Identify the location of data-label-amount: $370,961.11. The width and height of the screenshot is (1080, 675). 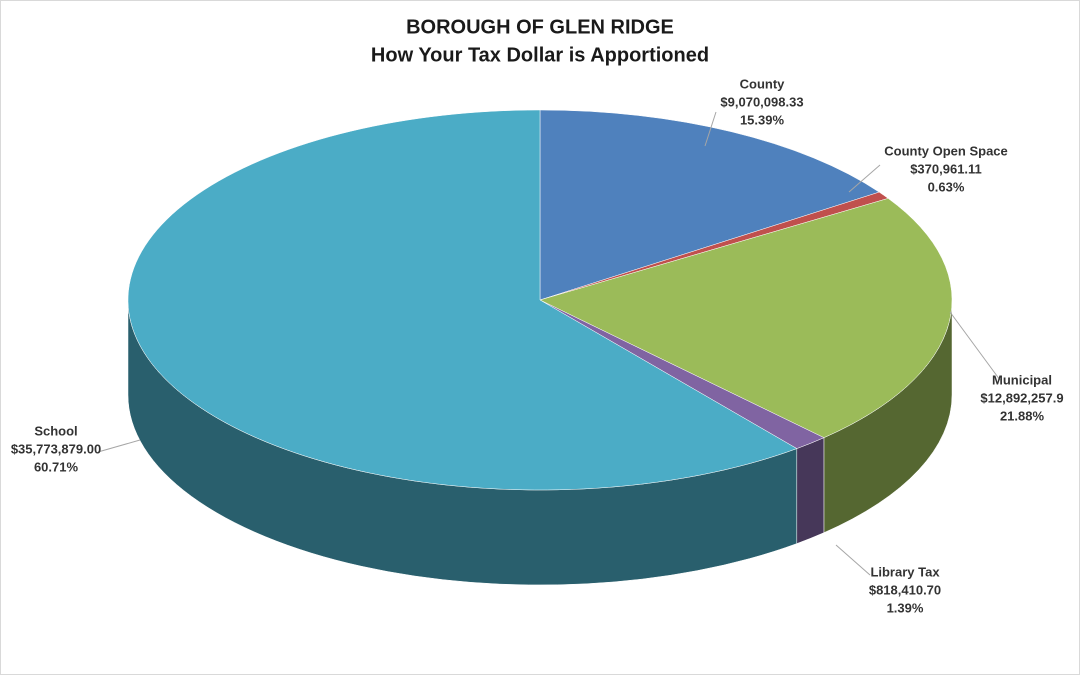
(946, 168).